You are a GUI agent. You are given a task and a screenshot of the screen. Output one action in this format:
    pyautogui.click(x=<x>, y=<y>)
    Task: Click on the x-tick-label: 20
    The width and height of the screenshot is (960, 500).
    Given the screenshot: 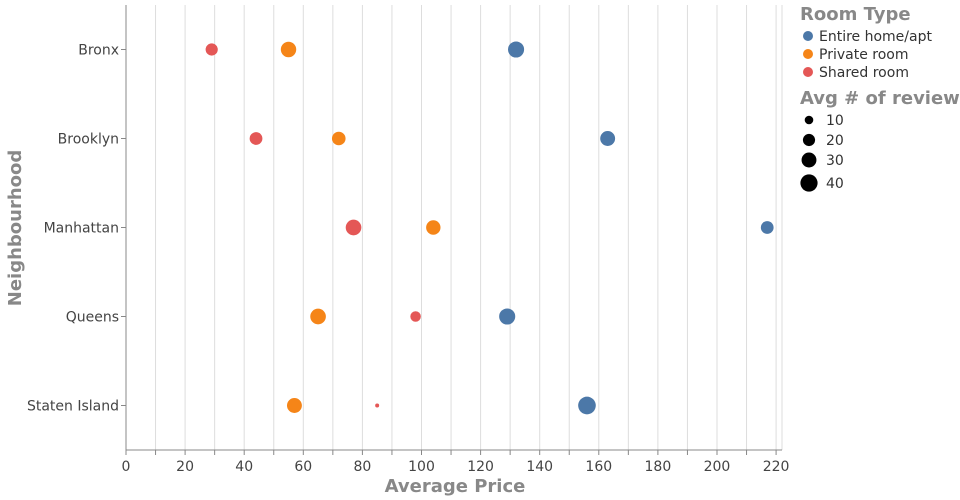 What is the action you would take?
    pyautogui.click(x=185, y=467)
    